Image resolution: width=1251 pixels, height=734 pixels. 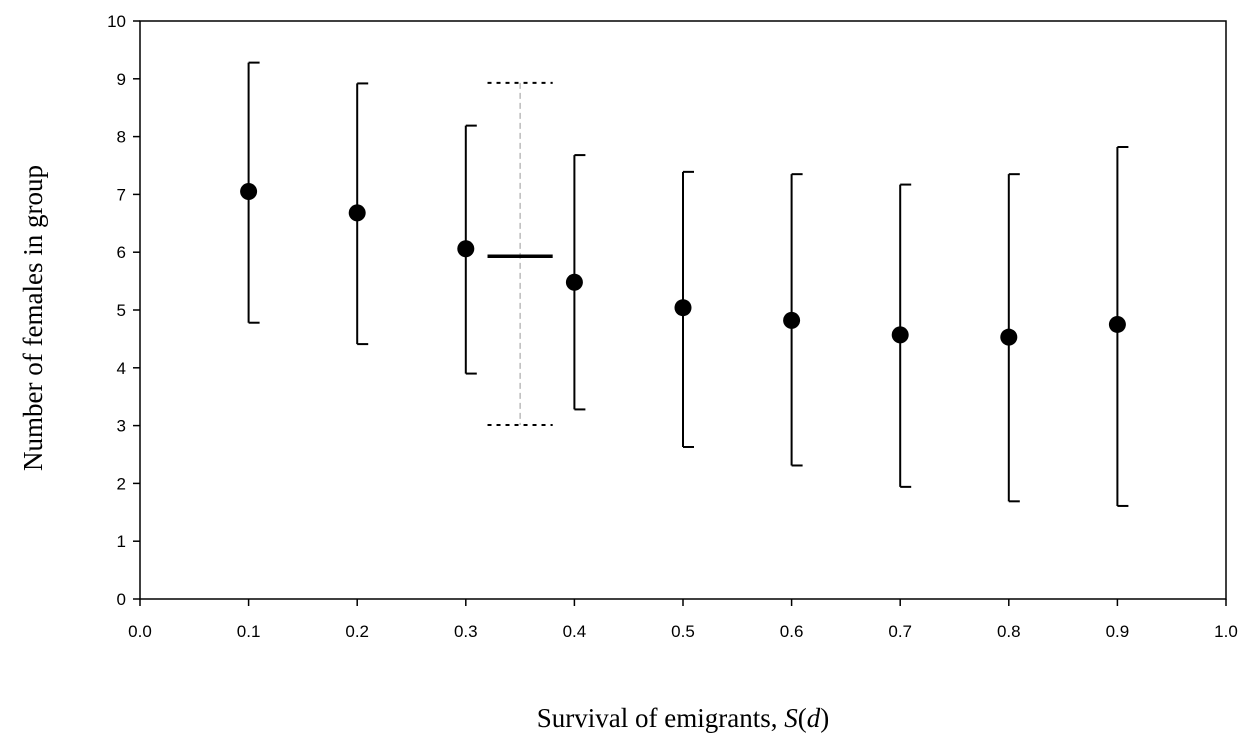 What do you see at coordinates (121, 599) in the screenshot?
I see `y-tick-label: 0` at bounding box center [121, 599].